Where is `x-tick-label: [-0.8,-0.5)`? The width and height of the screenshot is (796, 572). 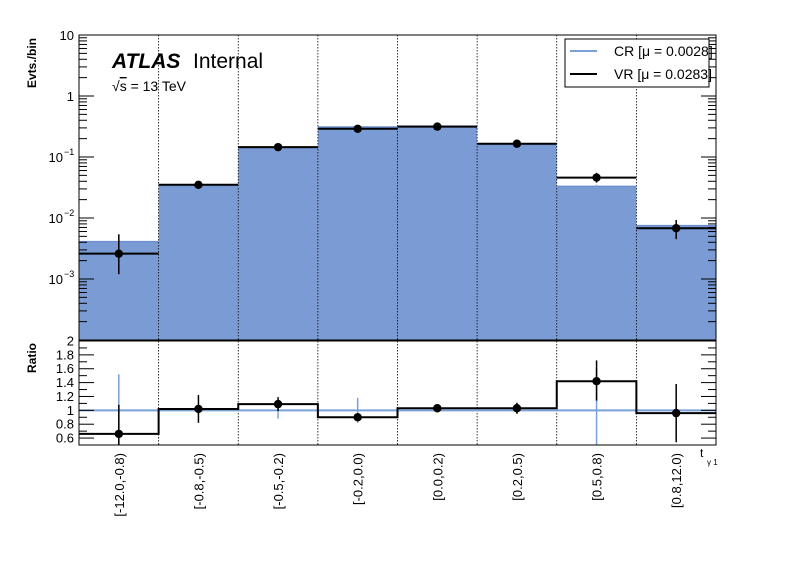 x-tick-label: [-0.8,-0.5) is located at coordinates (198, 481).